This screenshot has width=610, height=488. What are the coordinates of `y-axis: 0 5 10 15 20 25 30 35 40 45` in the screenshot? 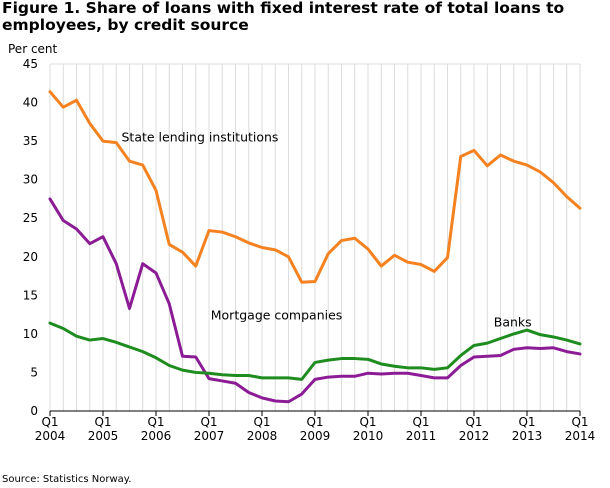 It's located at (30, 237).